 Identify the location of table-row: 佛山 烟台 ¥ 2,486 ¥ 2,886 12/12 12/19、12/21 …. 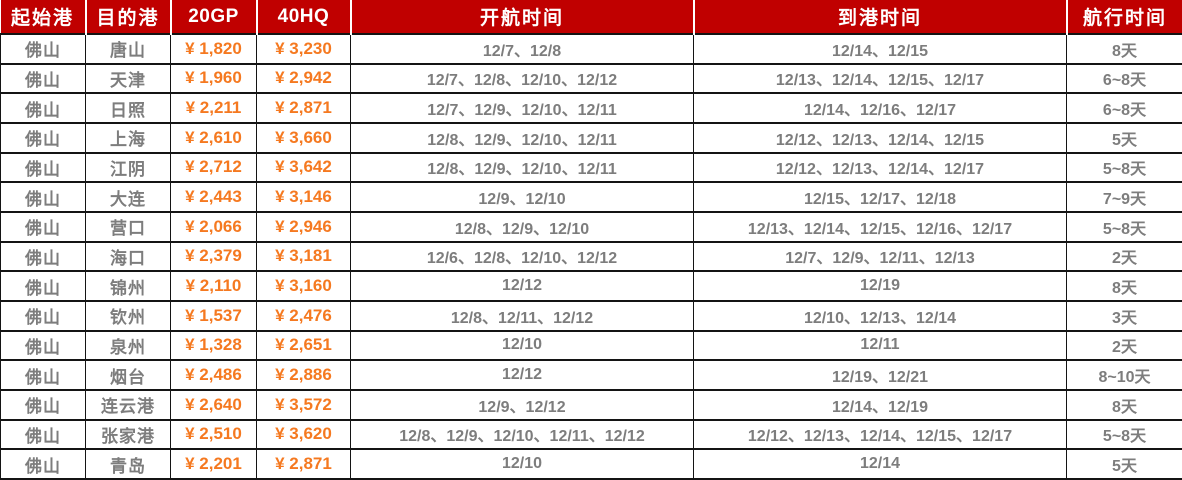
(591, 375).